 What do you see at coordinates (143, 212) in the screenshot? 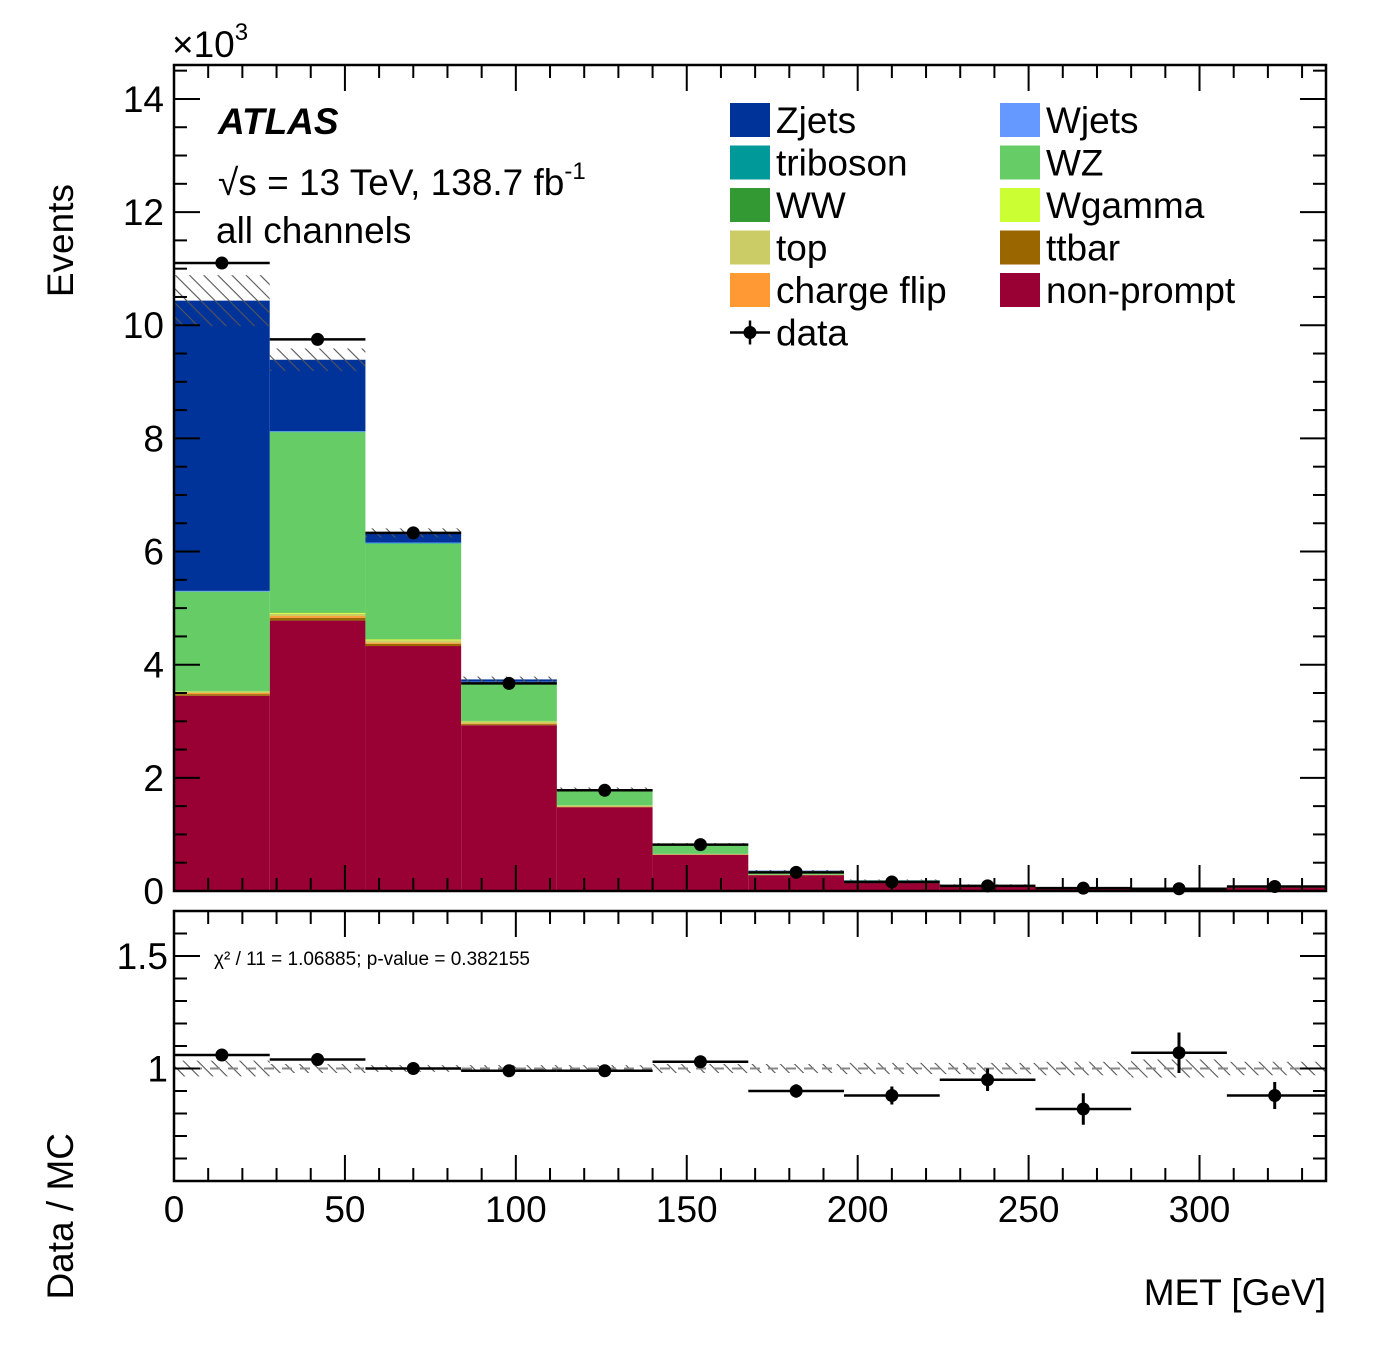
I see `y-tick-label: 12` at bounding box center [143, 212].